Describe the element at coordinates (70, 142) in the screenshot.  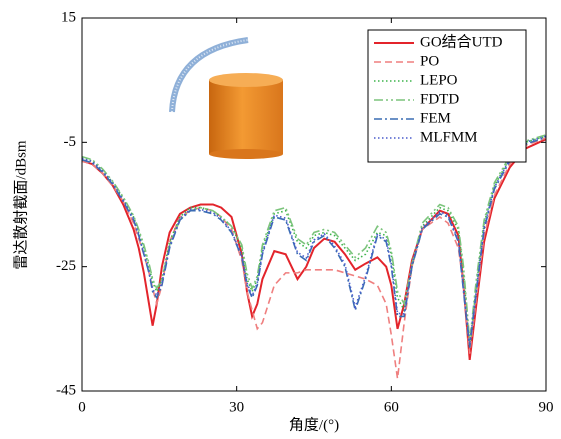
I see `y-tick-label: -5` at that location.